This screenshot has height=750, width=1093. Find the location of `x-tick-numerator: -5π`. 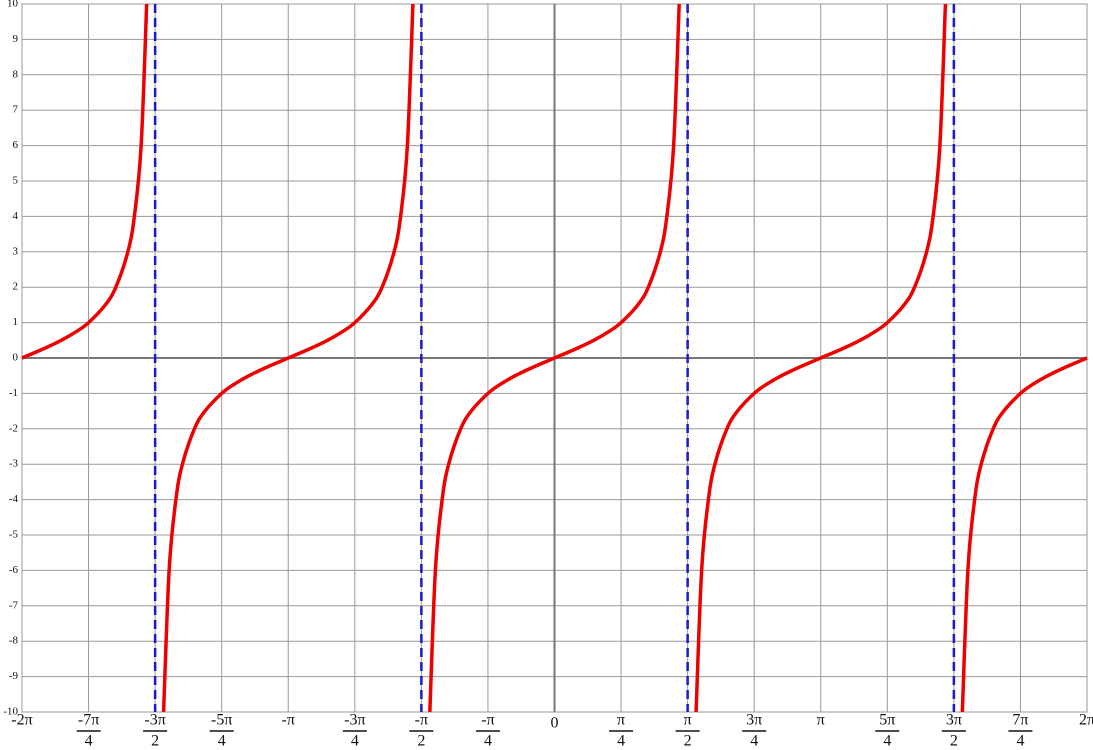

x-tick-numerator: -5π is located at coordinates (221, 720).